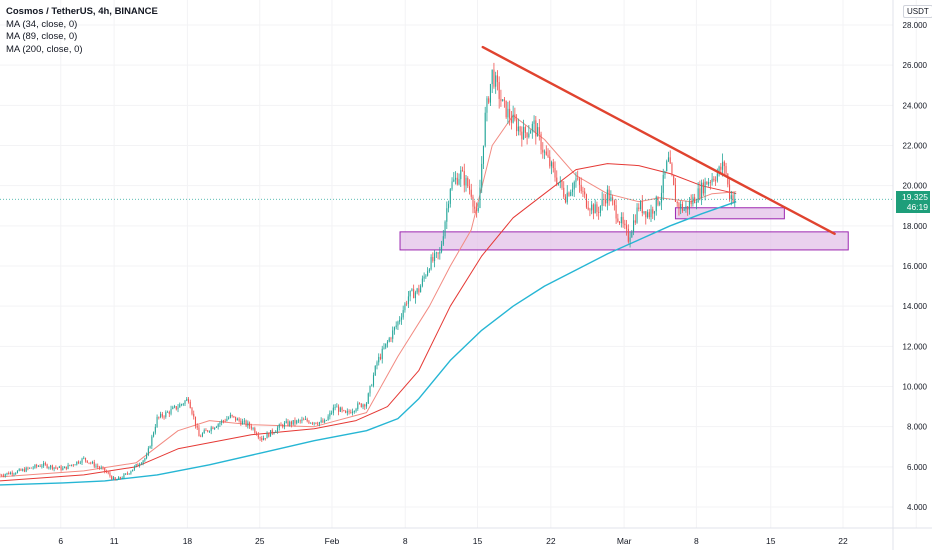 The image size is (932, 550). Describe the element at coordinates (478, 541) in the screenshot. I see `x-tick-label: 15` at that location.